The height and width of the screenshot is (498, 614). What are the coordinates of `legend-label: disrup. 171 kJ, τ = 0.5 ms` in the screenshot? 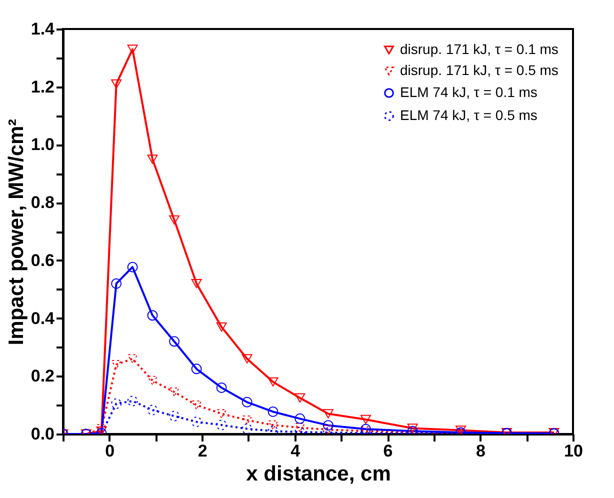 It's located at (479, 70).